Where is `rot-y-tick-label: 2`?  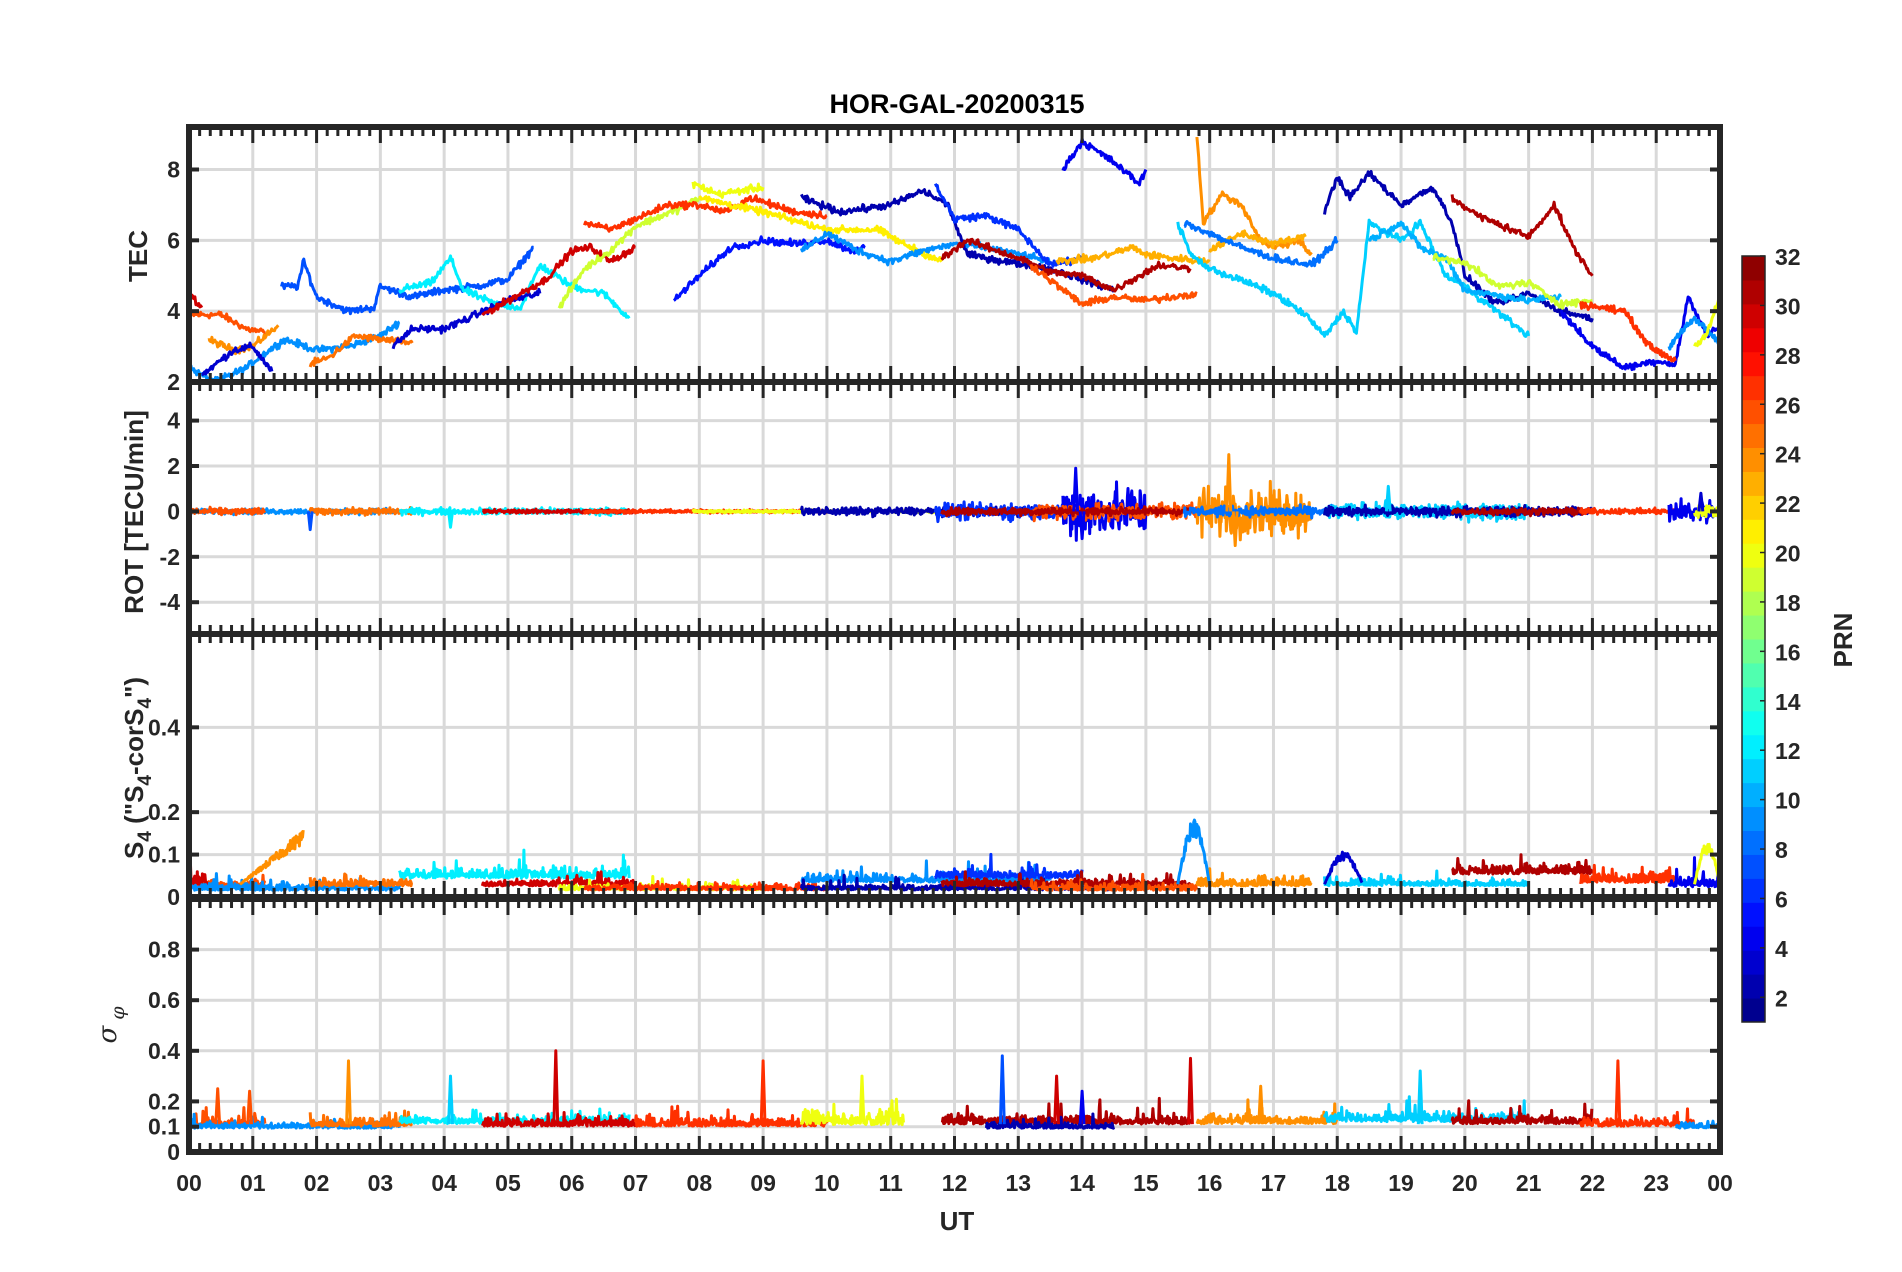
rot-y-tick-label: 2 is located at coordinates (173, 466).